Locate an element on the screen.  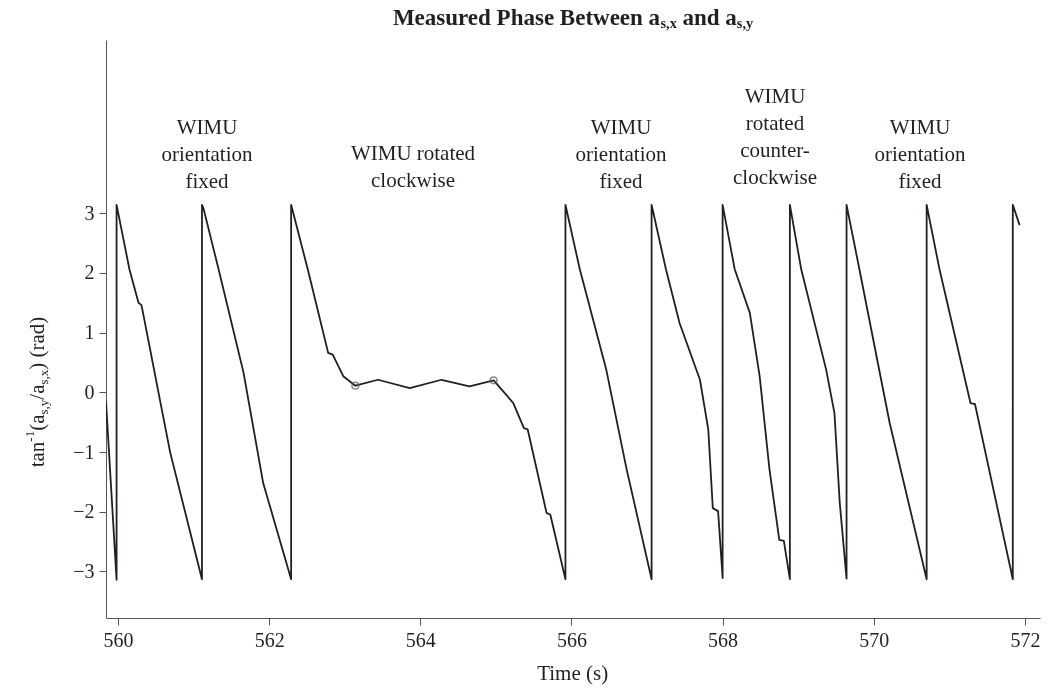
x-tick-label: 572 is located at coordinates (1025, 639).